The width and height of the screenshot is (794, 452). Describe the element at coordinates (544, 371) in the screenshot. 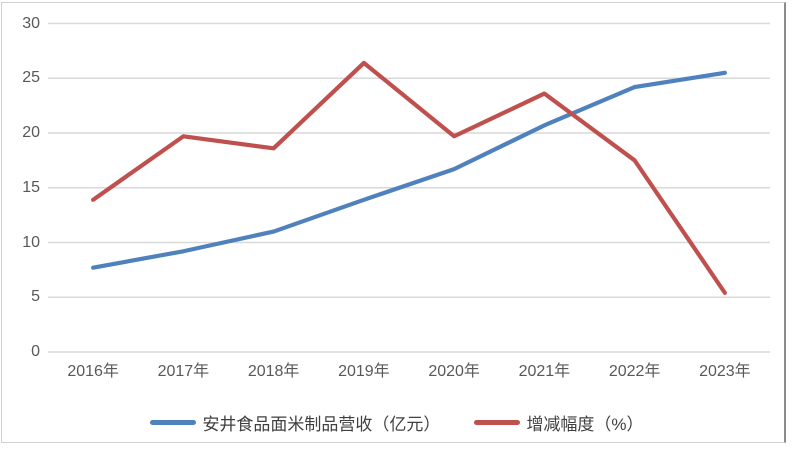

I see `x-tick-label: 2021年` at that location.